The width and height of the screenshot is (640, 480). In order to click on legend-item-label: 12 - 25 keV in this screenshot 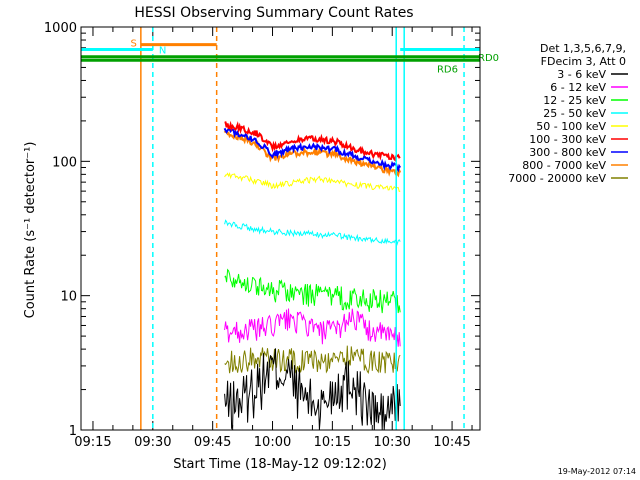, I will do `click(574, 100)`.